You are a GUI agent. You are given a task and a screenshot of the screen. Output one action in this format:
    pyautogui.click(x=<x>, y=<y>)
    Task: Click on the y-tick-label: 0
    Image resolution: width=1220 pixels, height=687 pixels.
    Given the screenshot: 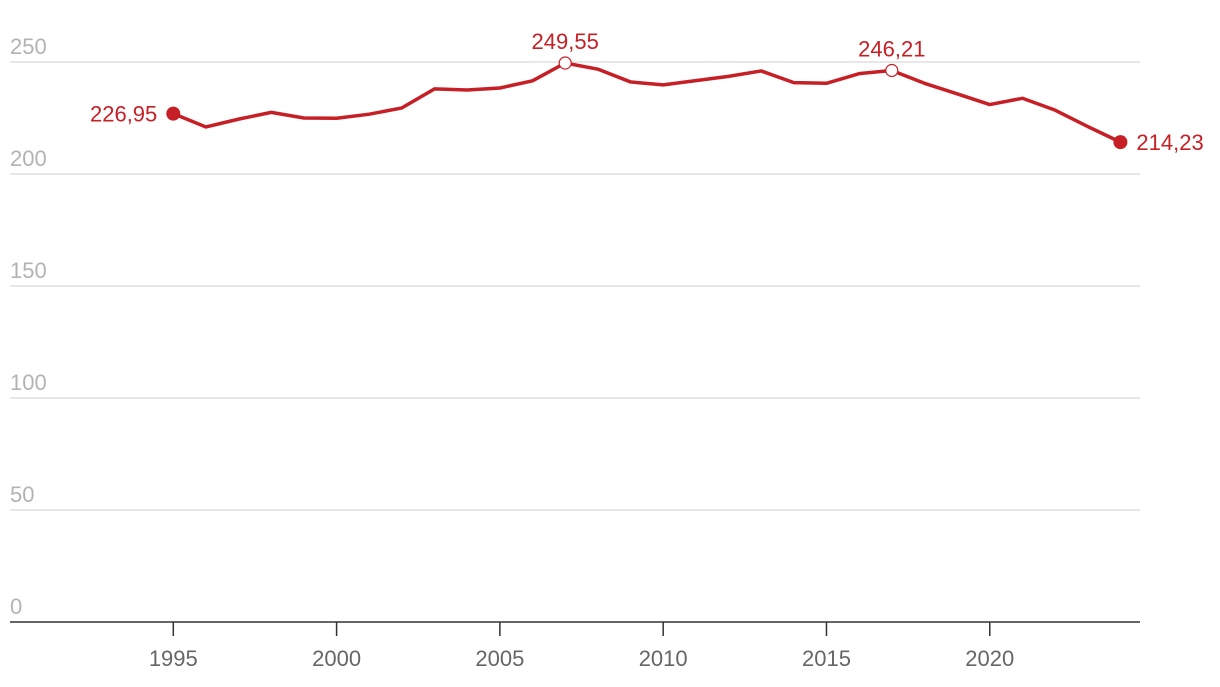 What is the action you would take?
    pyautogui.click(x=16, y=606)
    